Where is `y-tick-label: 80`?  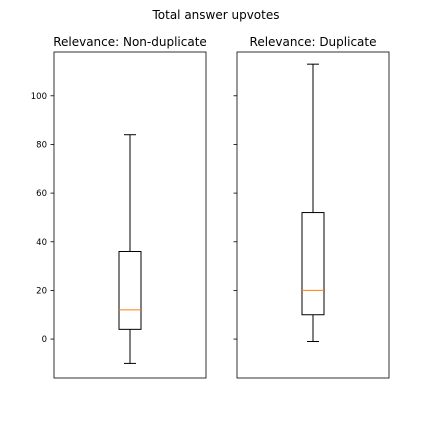 y-tick-label: 80 is located at coordinates (41, 145).